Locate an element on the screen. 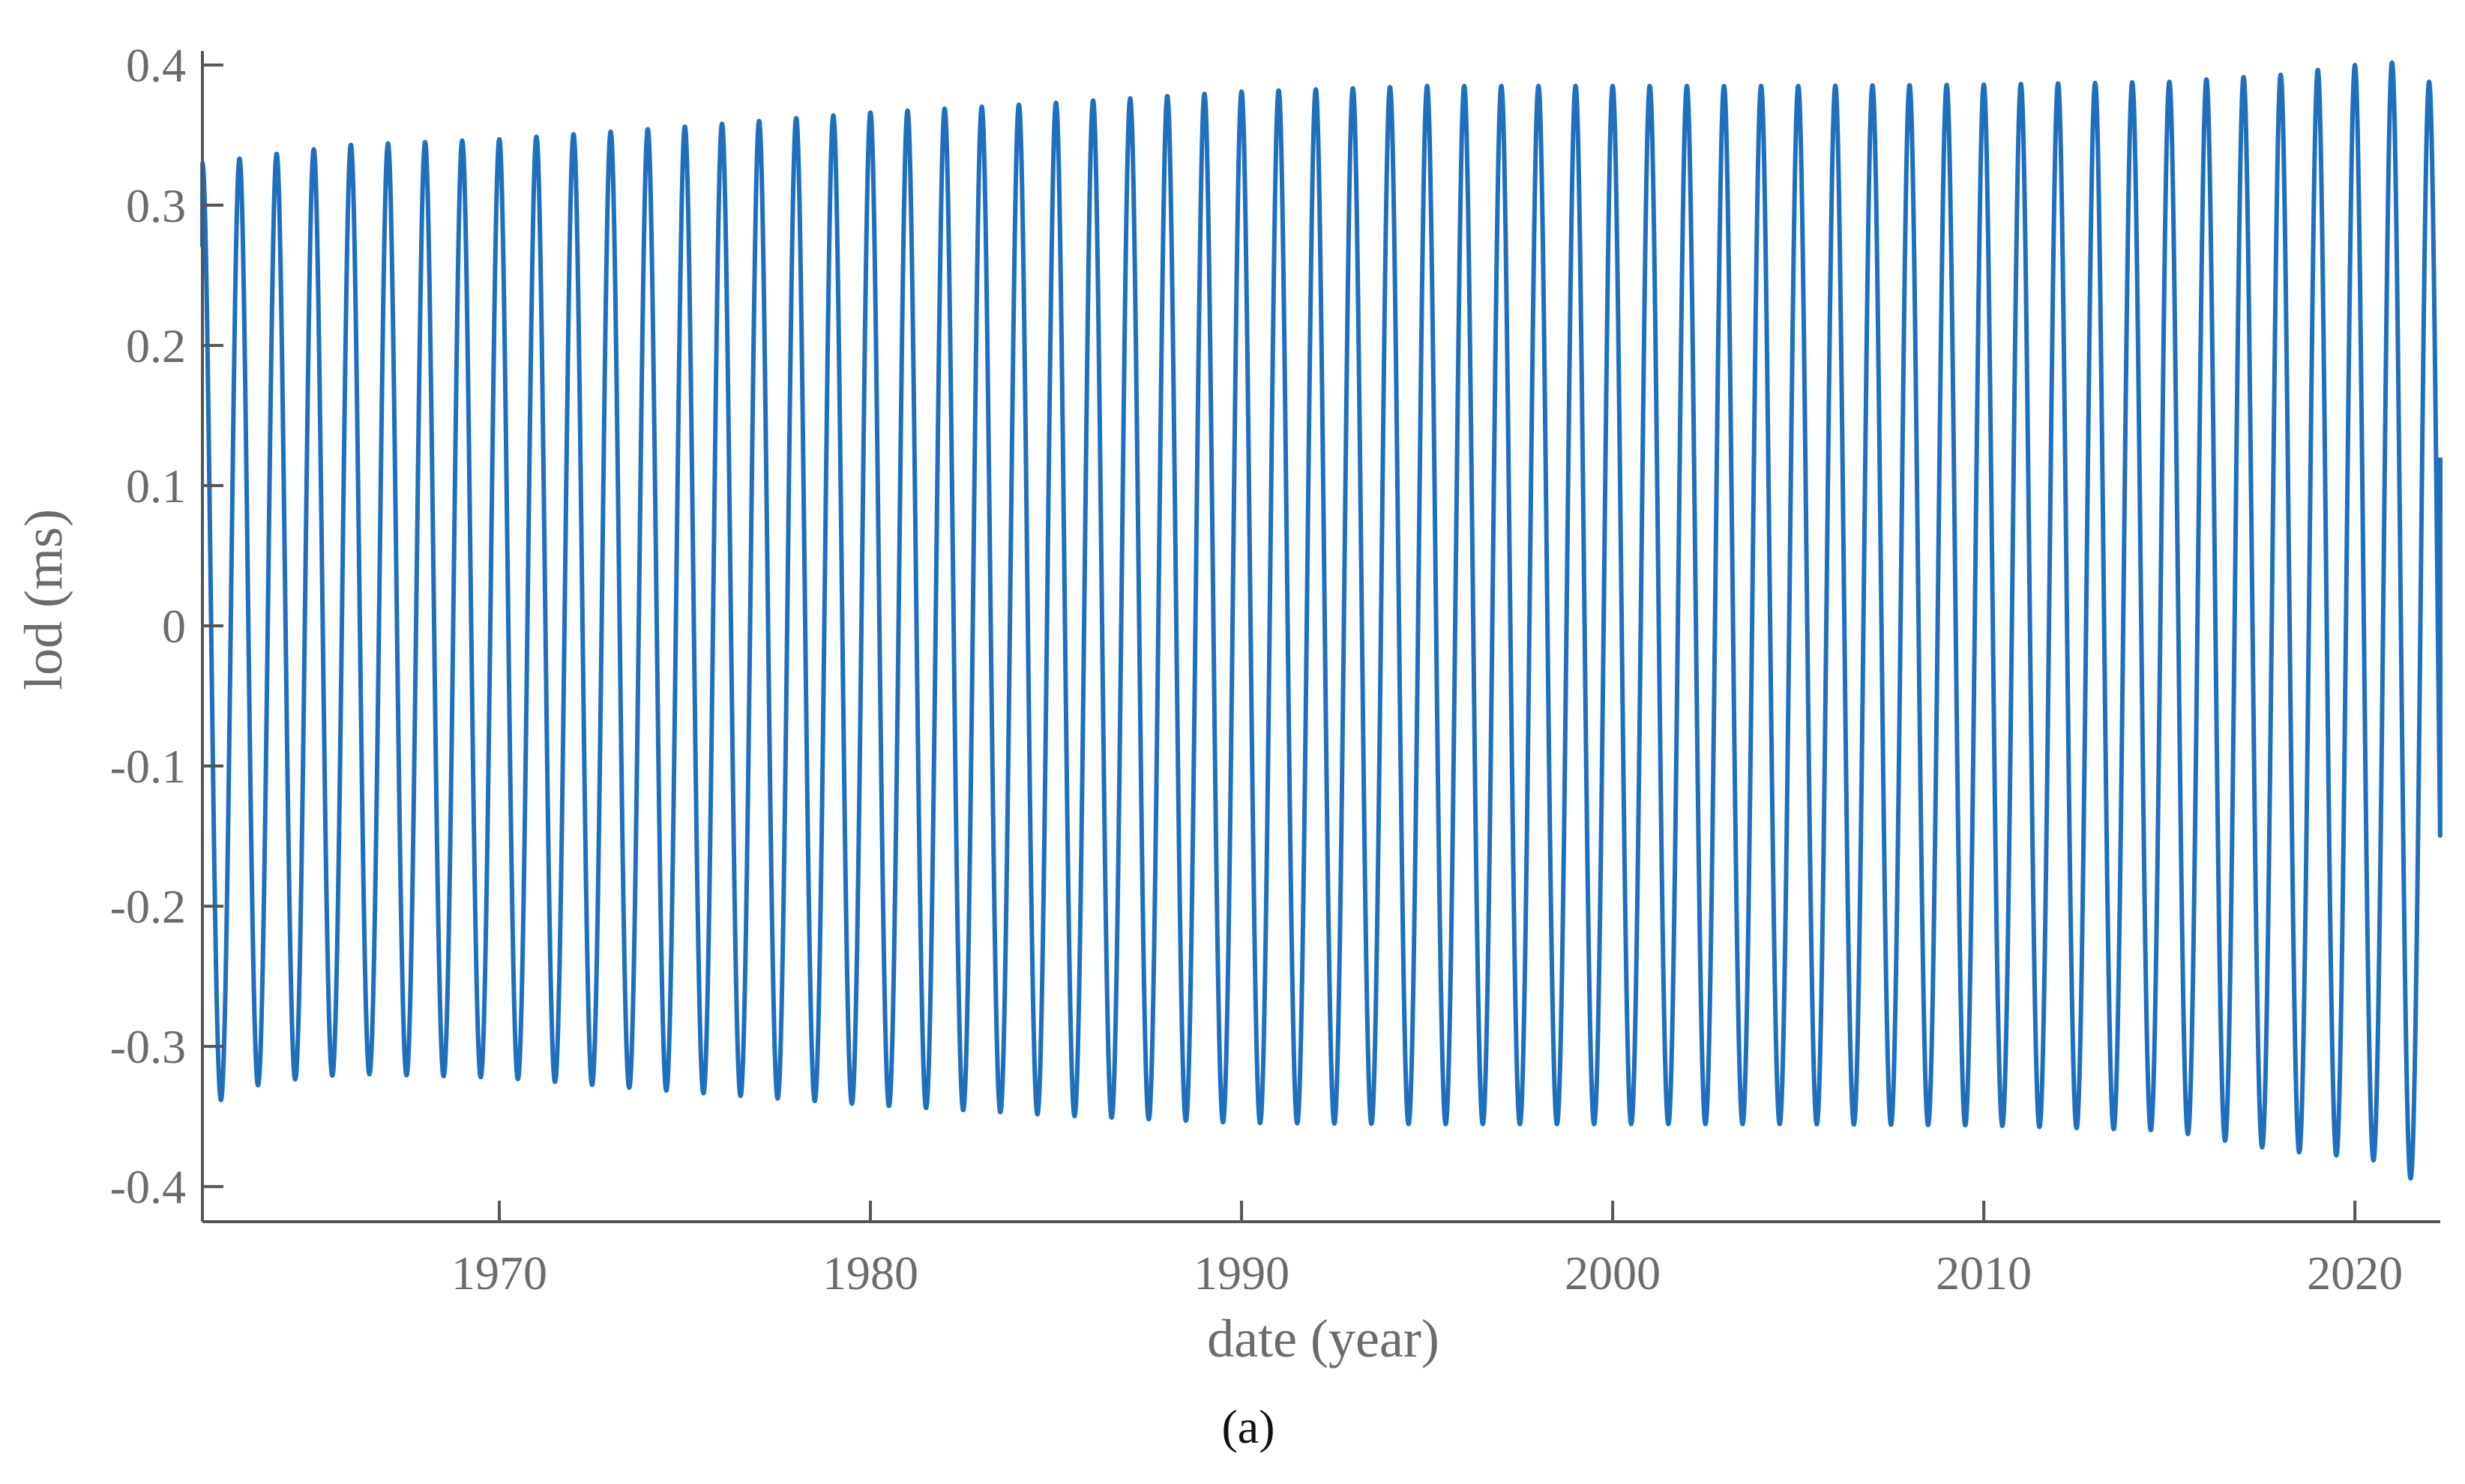 Image resolution: width=2465 pixels, height=1484 pixels. y-tick-label: 0.3 is located at coordinates (156, 206).